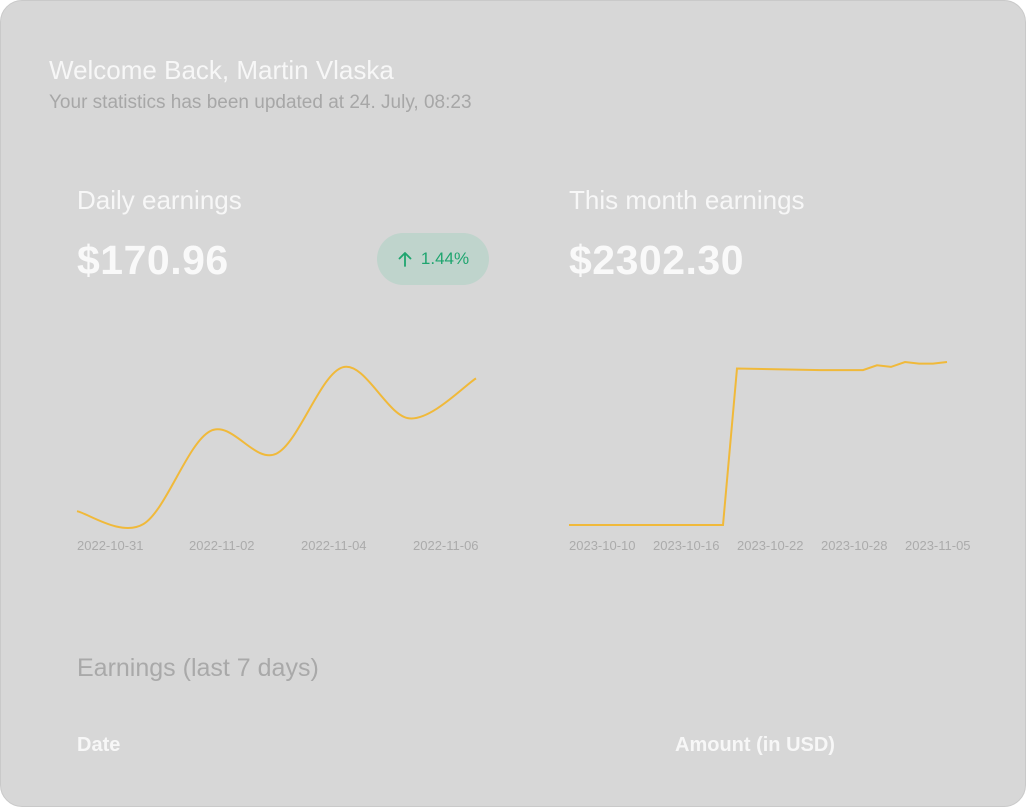 This screenshot has width=1026, height=807. Describe the element at coordinates (405, 259) in the screenshot. I see `arrow-up-icon` at that location.